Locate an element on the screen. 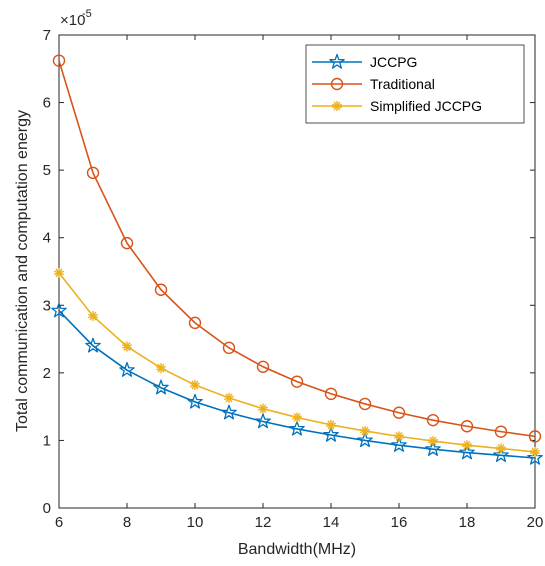 The height and width of the screenshot is (566, 545). y-multiplier-exponent: -5 is located at coordinates (87, 14).